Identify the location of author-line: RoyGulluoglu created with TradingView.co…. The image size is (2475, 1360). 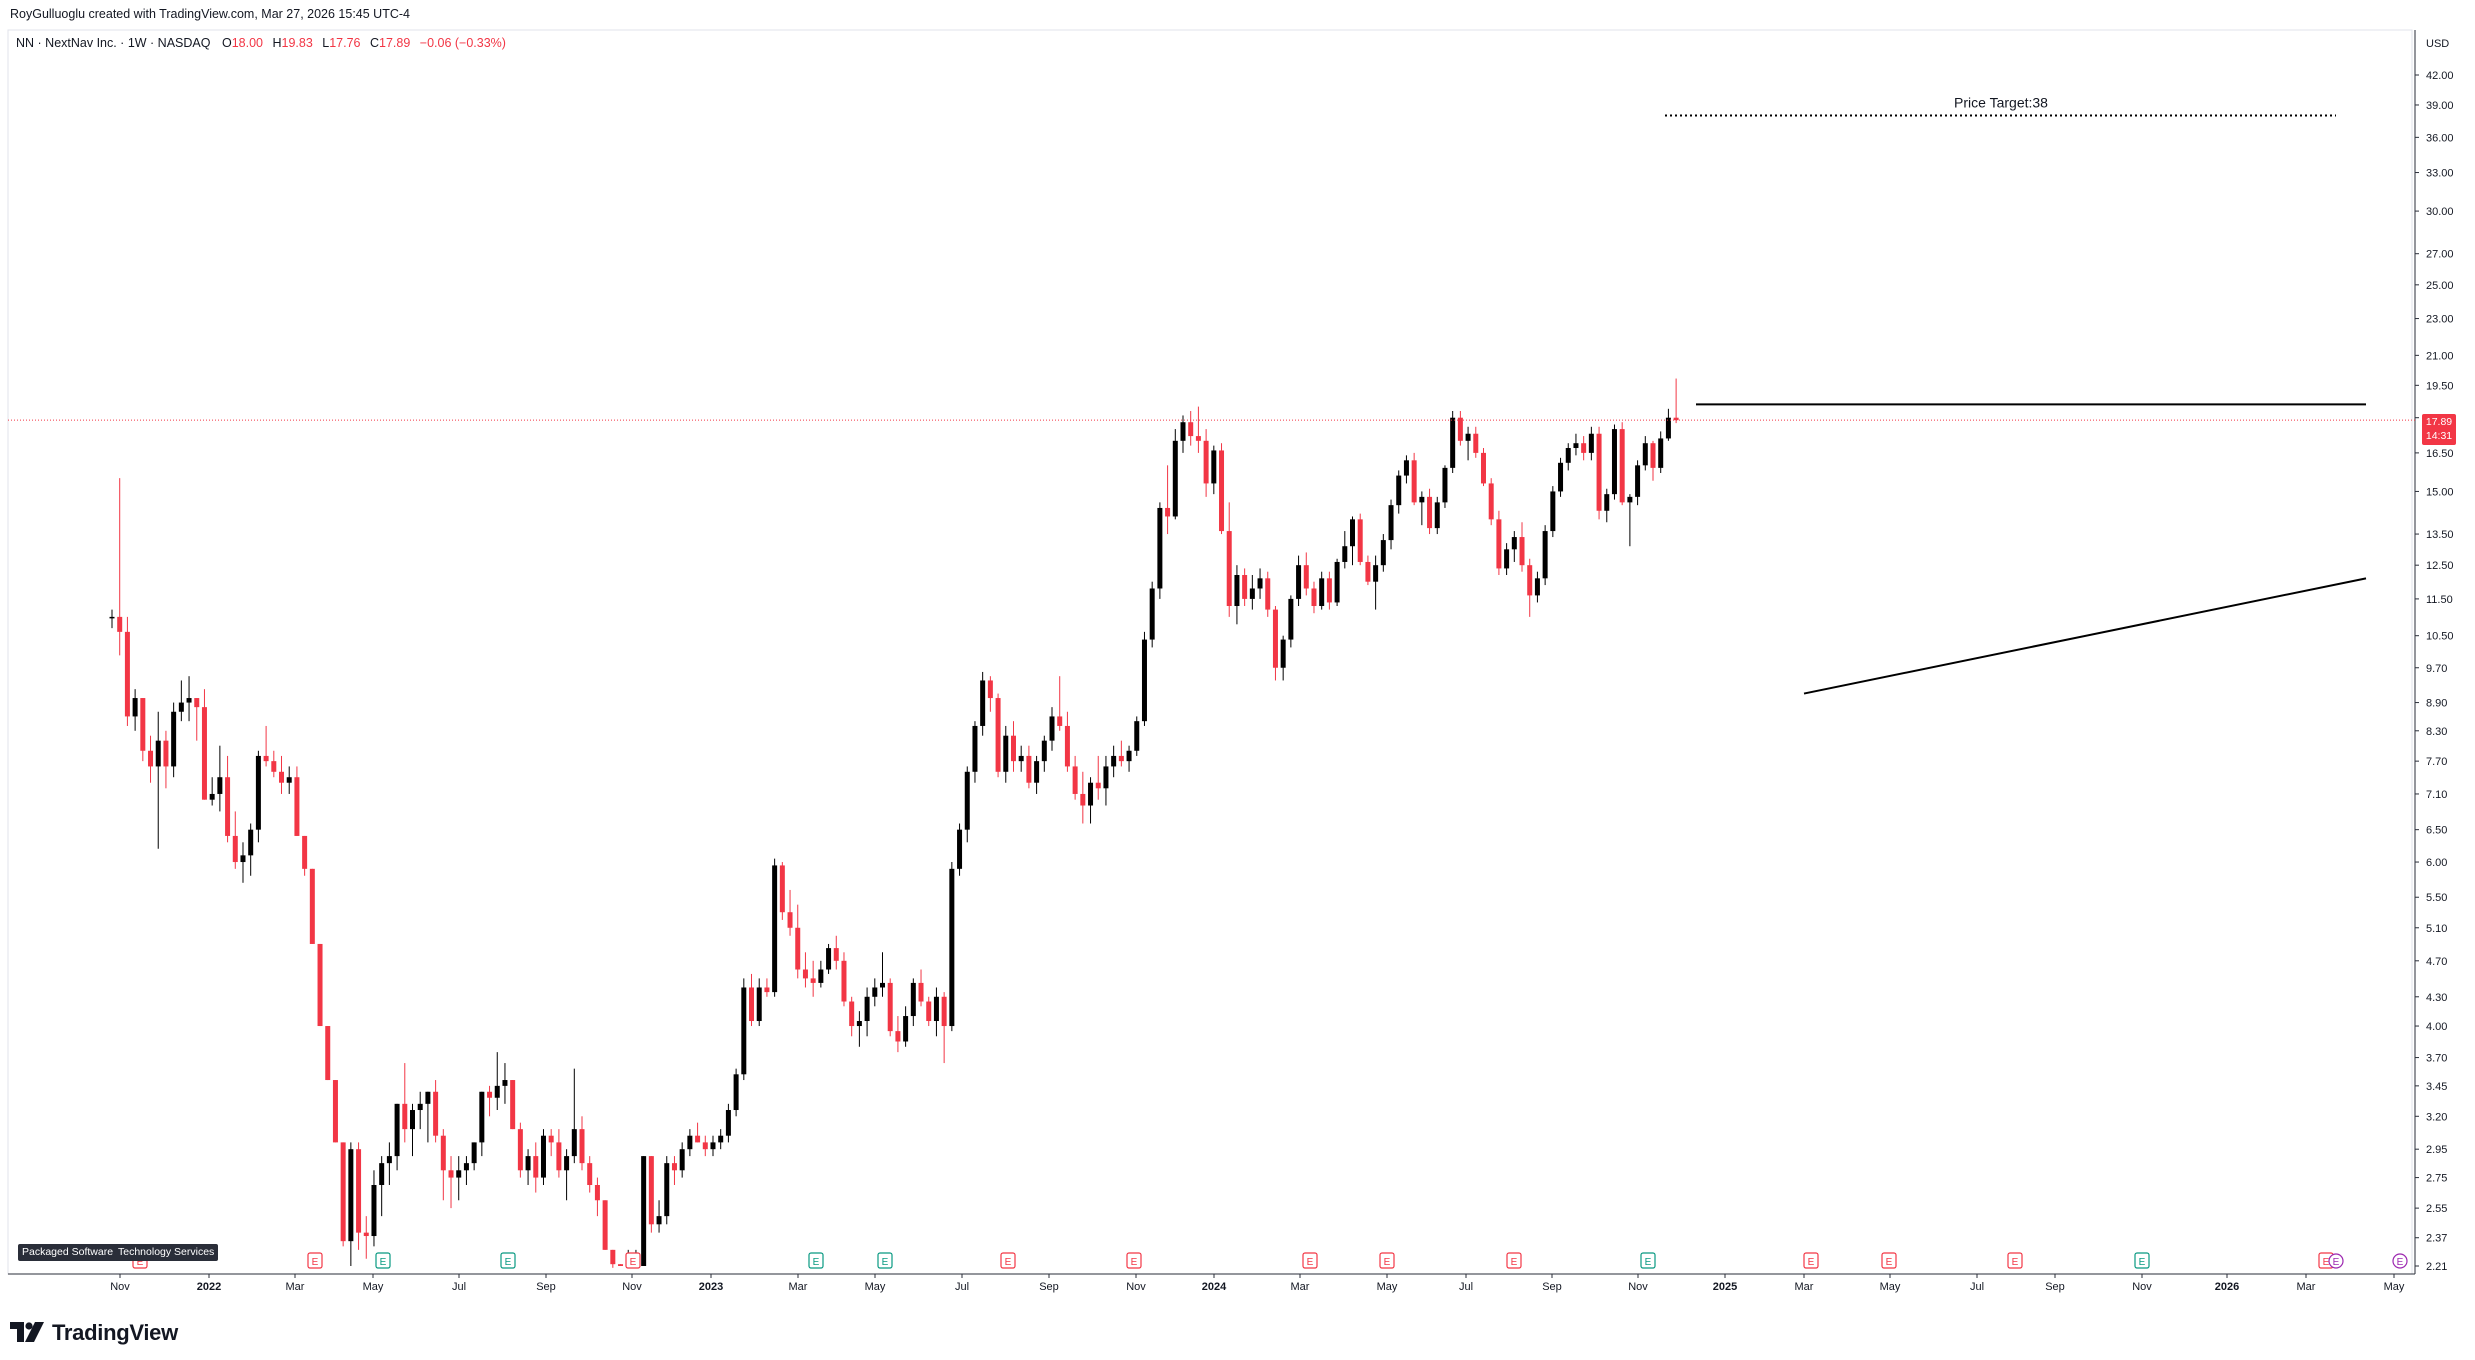
(210, 14).